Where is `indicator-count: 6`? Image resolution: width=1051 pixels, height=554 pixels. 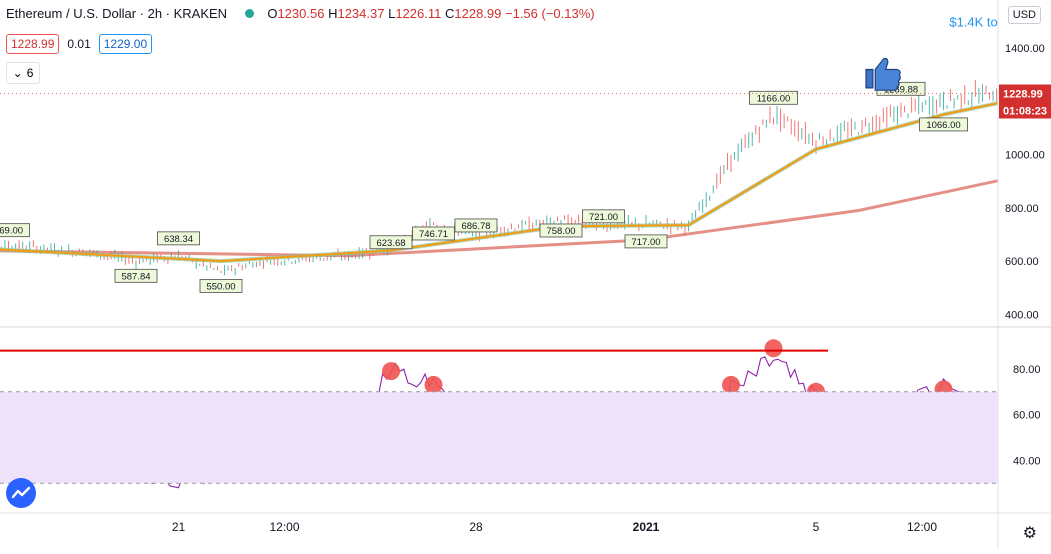 indicator-count: 6 is located at coordinates (30, 73).